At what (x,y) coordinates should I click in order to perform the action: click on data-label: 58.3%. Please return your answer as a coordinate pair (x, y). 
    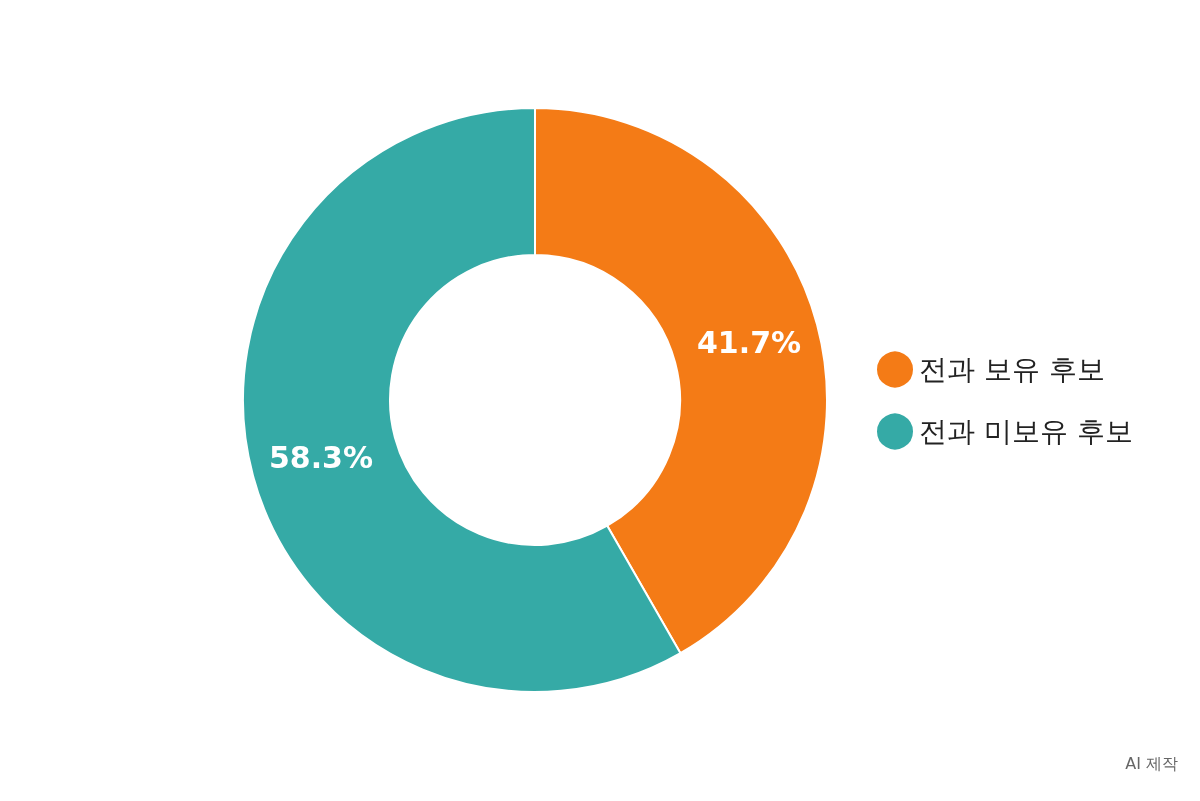
    Looking at the image, I should click on (321, 457).